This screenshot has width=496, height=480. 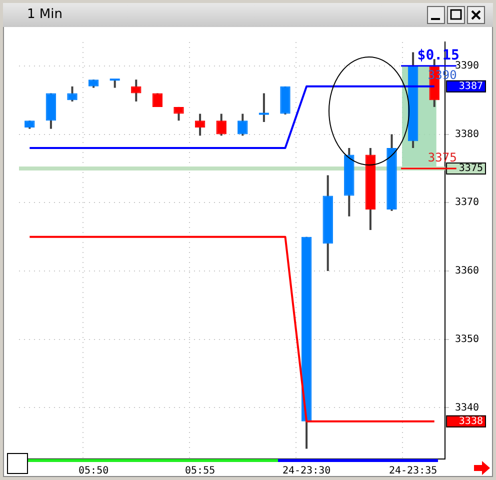 I want to click on y-tick-label: 3370, so click(x=467, y=202).